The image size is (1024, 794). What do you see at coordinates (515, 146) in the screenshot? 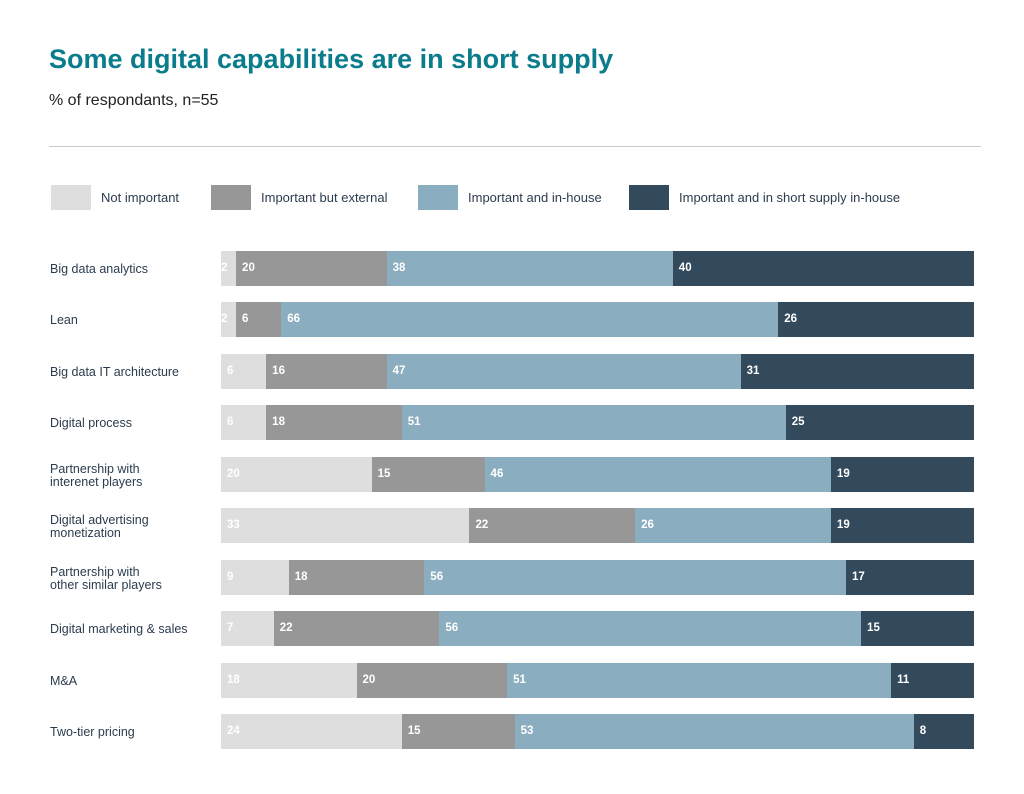
I see `divider` at bounding box center [515, 146].